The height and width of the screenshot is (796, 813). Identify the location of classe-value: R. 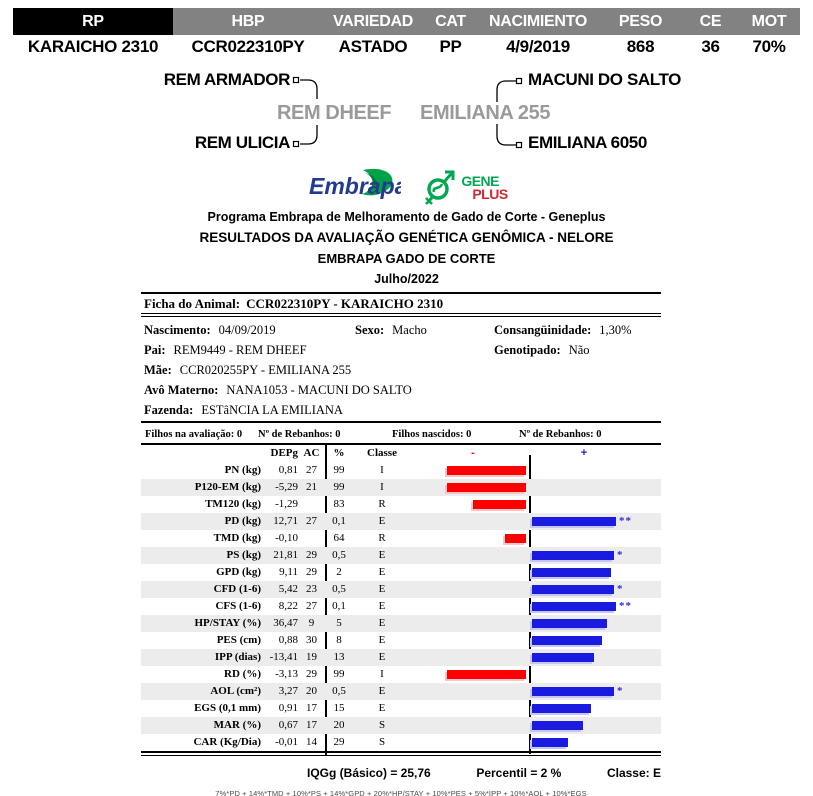
(382, 503).